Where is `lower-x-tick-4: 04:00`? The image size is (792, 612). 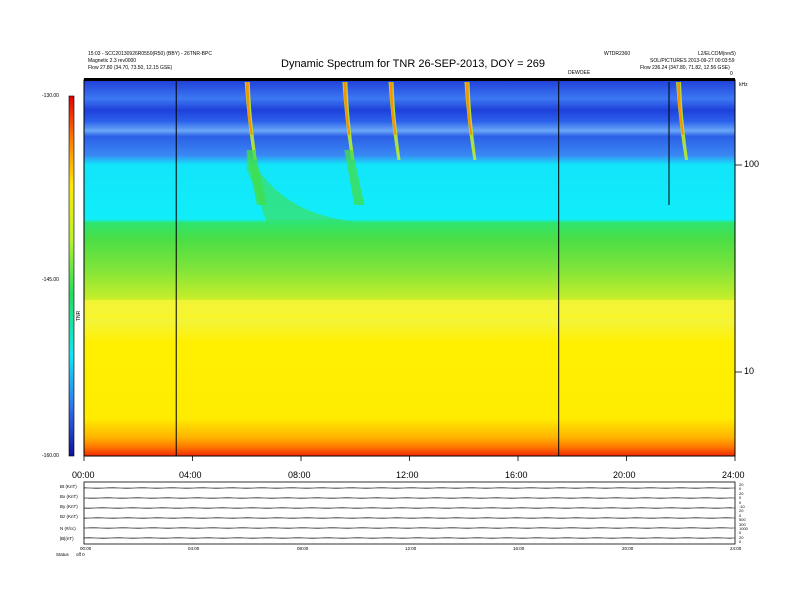 lower-x-tick-4: 04:00 is located at coordinates (194, 548).